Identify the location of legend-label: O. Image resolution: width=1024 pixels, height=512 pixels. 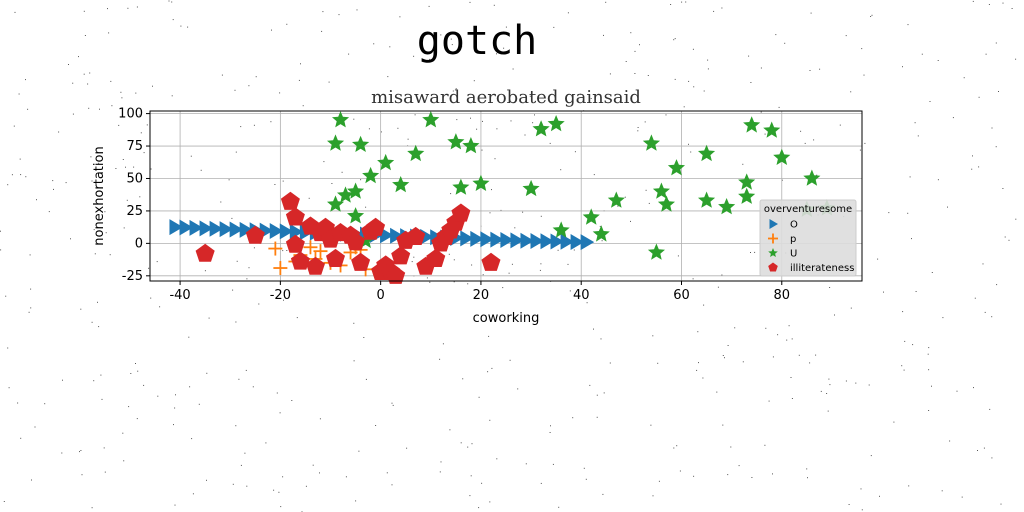
(794, 225).